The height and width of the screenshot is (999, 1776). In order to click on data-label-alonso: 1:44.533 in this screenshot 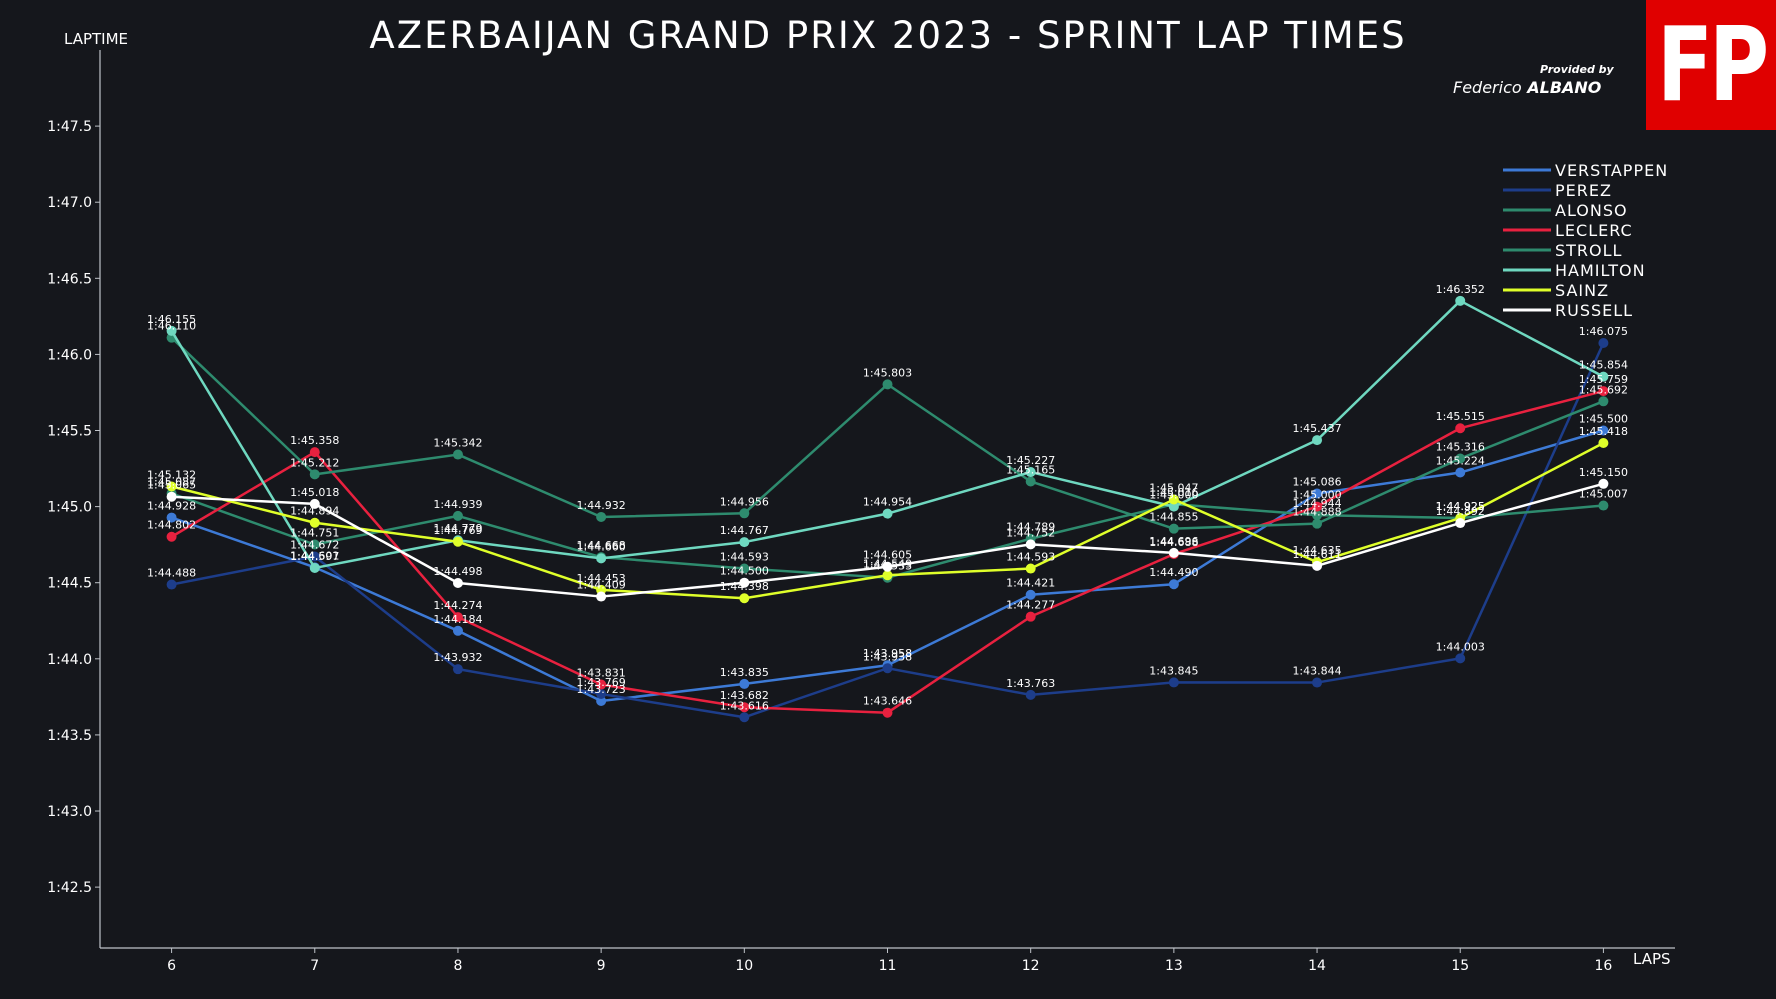, I will do `click(887, 566)`.